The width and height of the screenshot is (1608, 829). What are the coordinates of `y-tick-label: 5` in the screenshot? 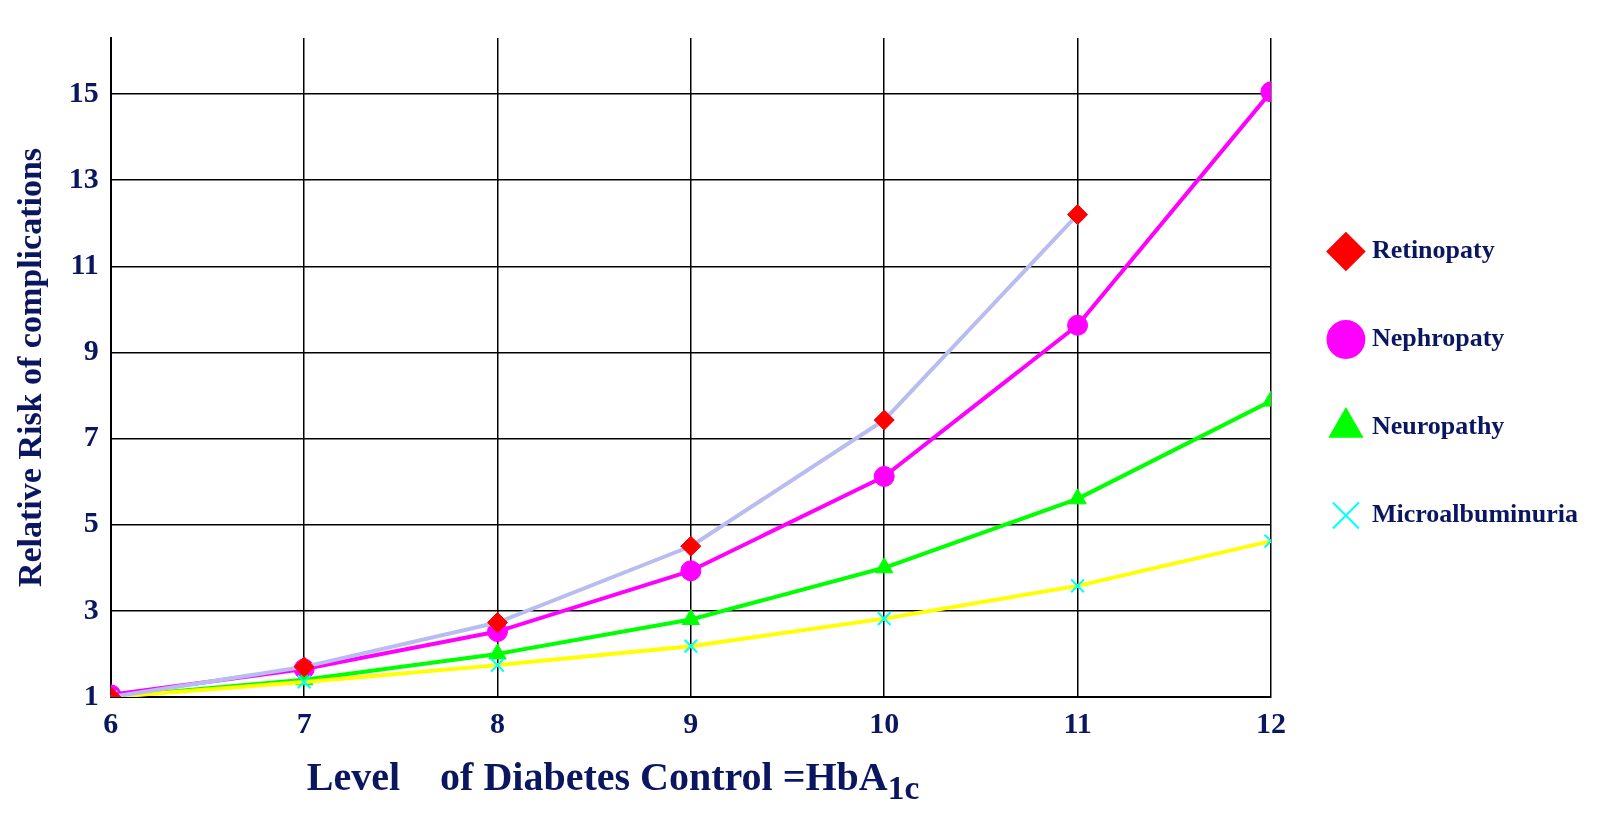 It's located at (91, 522).